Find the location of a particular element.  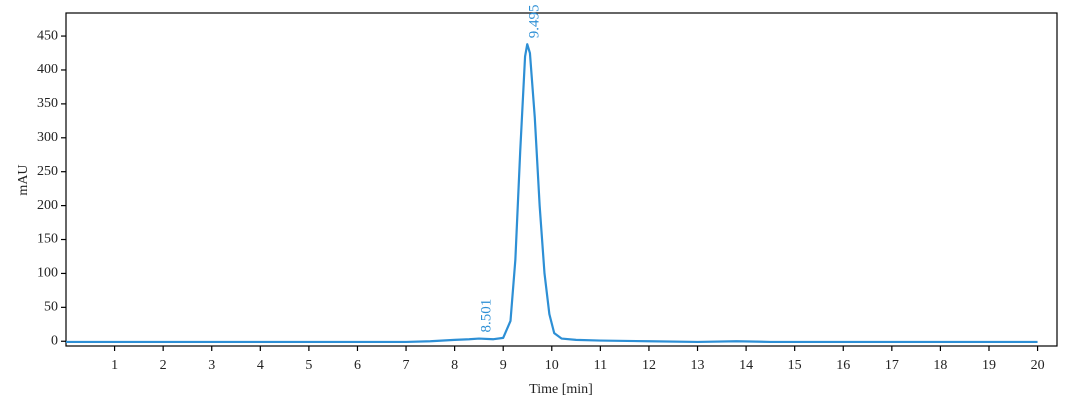

y-tick-label: 50 is located at coordinates (51, 307).